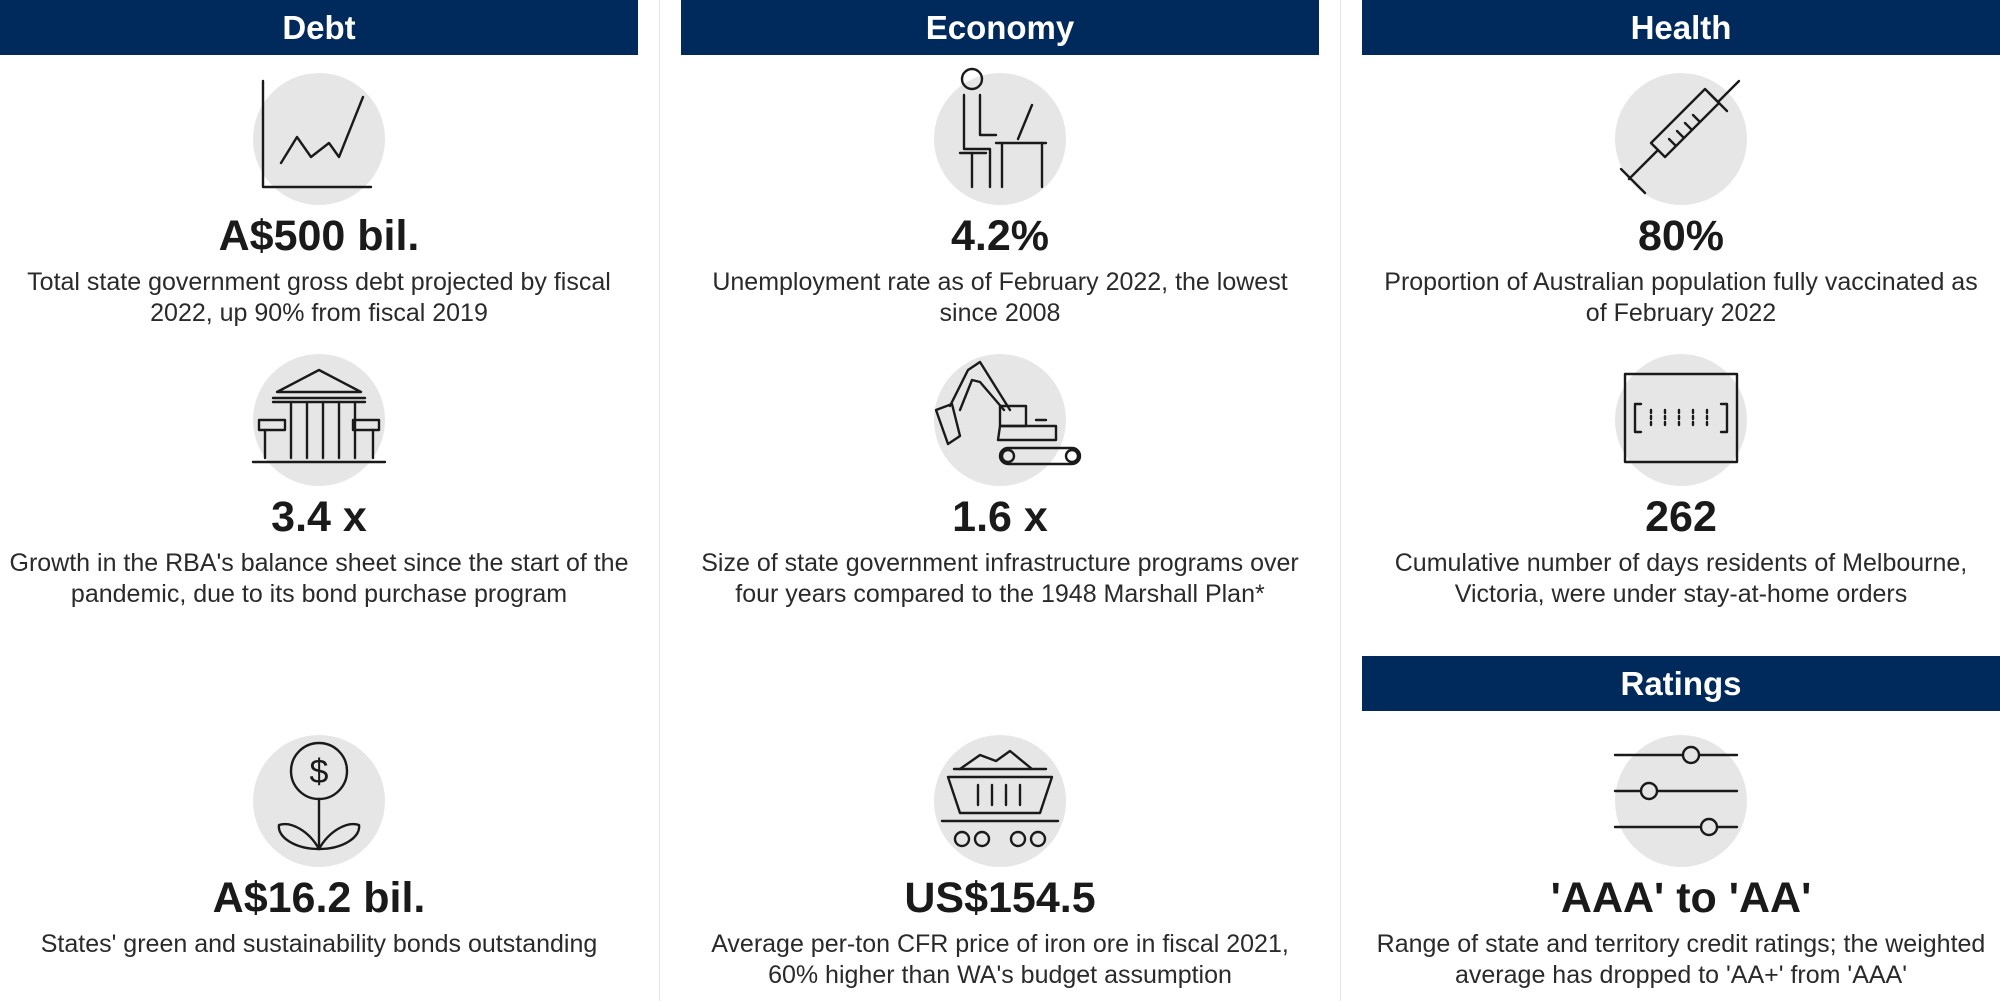 The height and width of the screenshot is (1001, 2000). What do you see at coordinates (1681, 236) in the screenshot?
I see `stat-value: 80%` at bounding box center [1681, 236].